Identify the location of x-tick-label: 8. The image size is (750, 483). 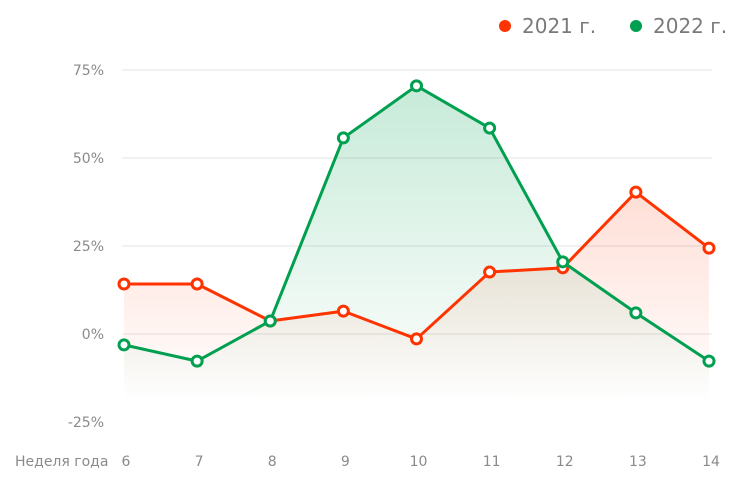
(272, 462).